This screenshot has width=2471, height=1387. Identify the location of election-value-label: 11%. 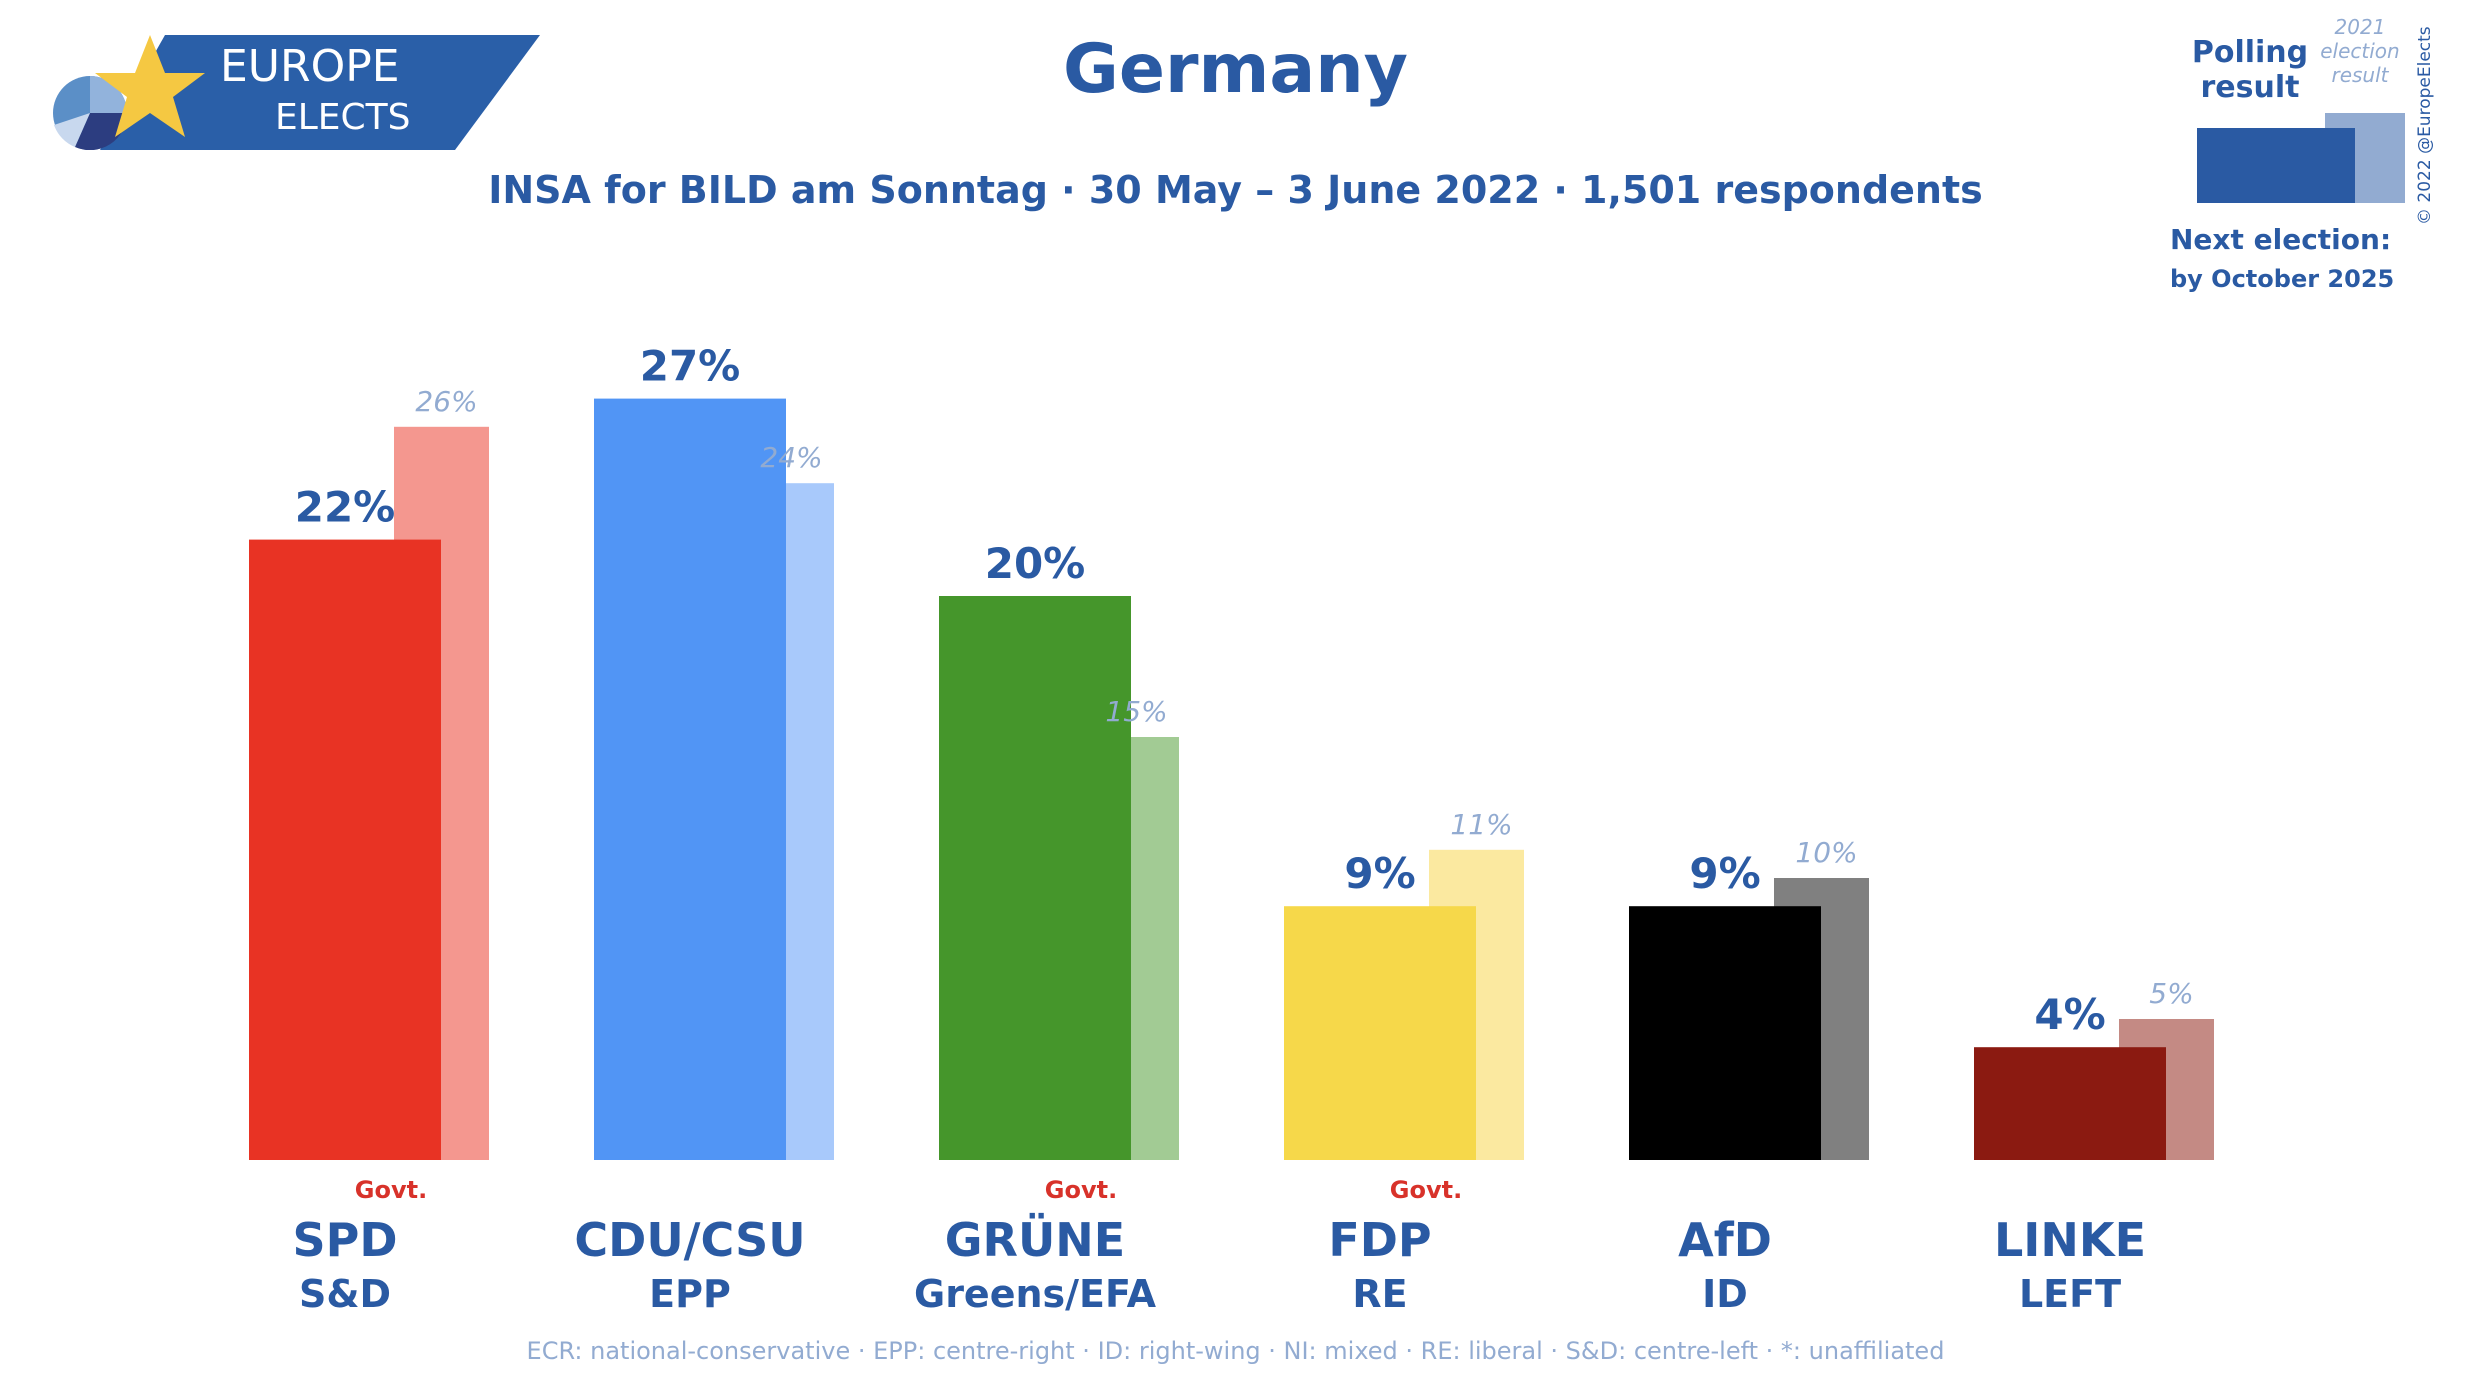
(1481, 824).